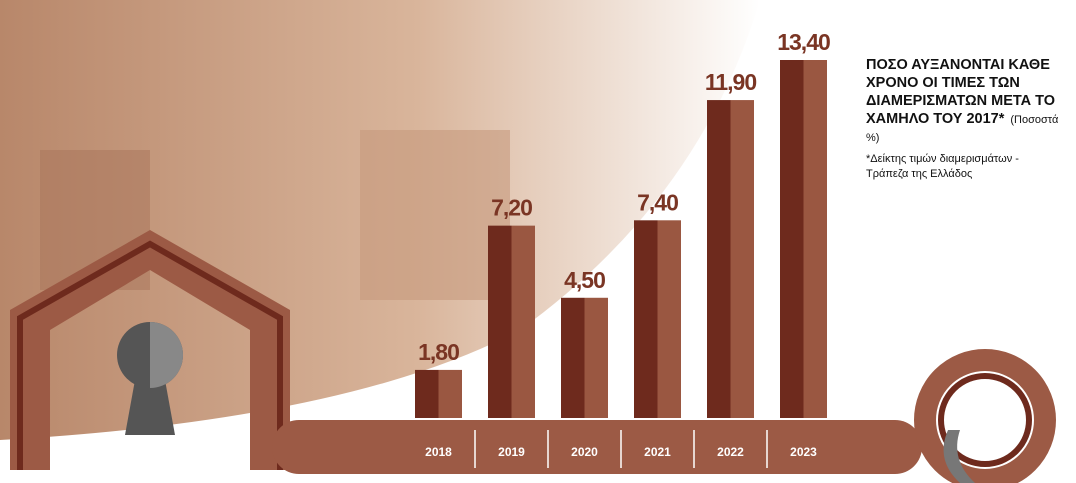 This screenshot has width=1076, height=483. What do you see at coordinates (730, 452) in the screenshot?
I see `x-tick-label: 2022` at bounding box center [730, 452].